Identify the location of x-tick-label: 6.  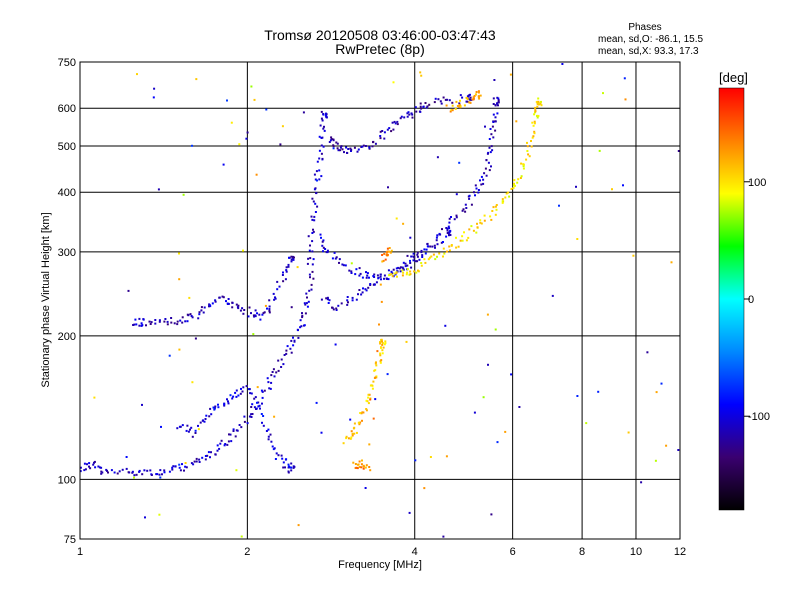
(513, 552).